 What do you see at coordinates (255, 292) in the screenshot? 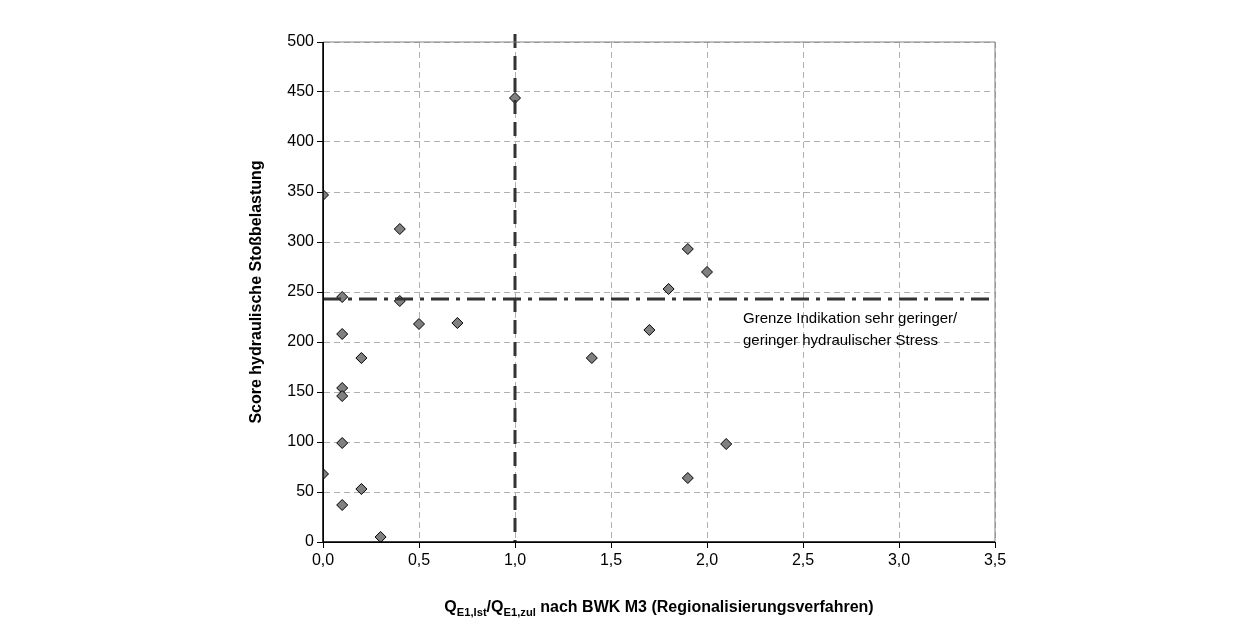
I see `y-axis-title: Score hydraulische Stoßbelastung` at bounding box center [255, 292].